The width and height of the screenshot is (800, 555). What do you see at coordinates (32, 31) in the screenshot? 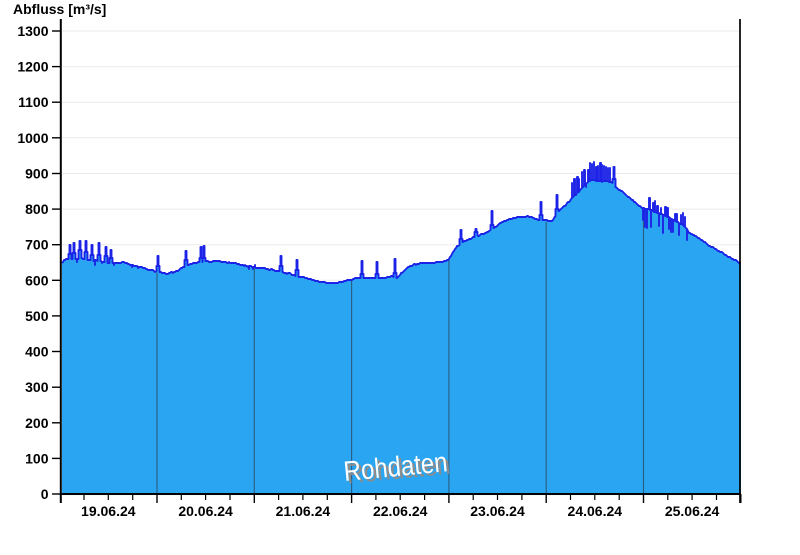
I see `svg-text: 1300` at bounding box center [32, 31].